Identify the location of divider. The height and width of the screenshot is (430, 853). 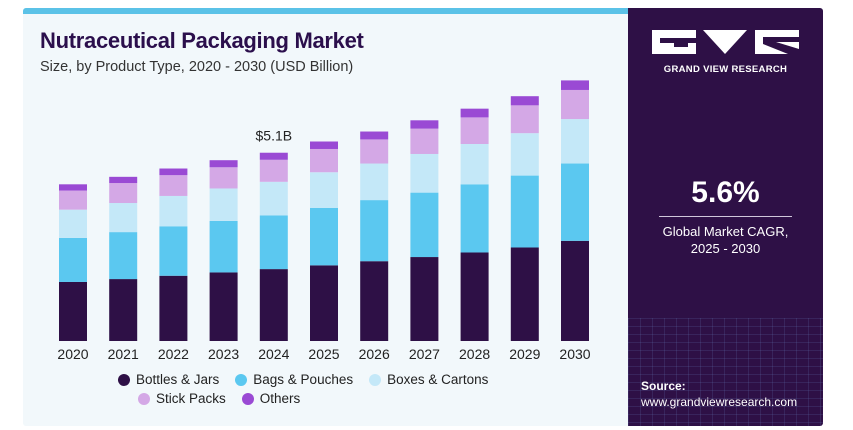
(725, 216).